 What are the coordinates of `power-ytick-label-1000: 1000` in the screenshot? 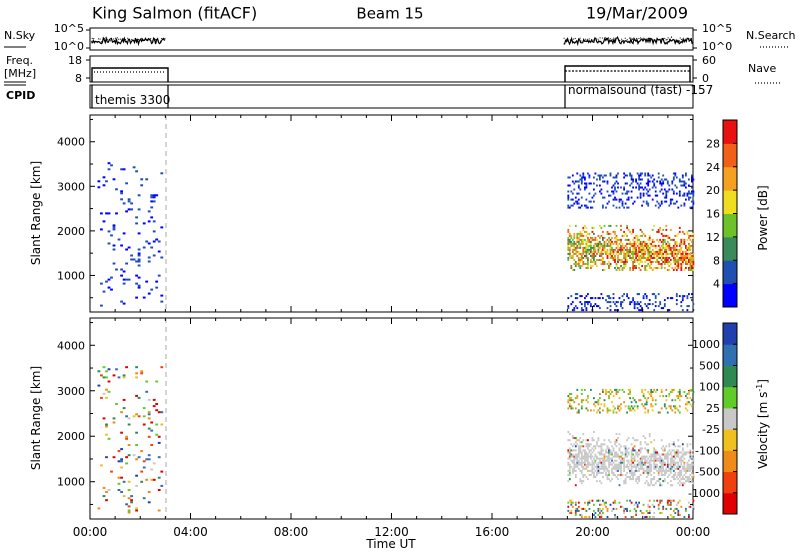 It's located at (71, 275).